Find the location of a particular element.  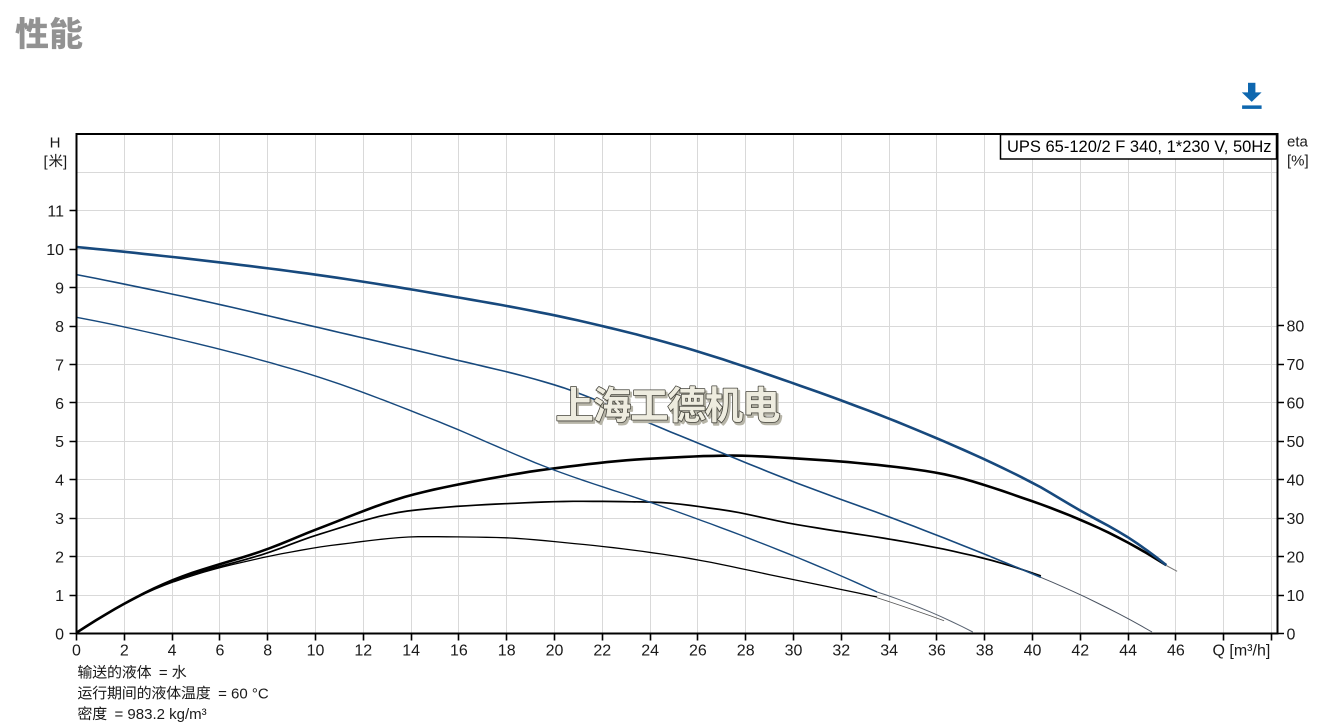

svg-text: 1 is located at coordinates (59, 596).